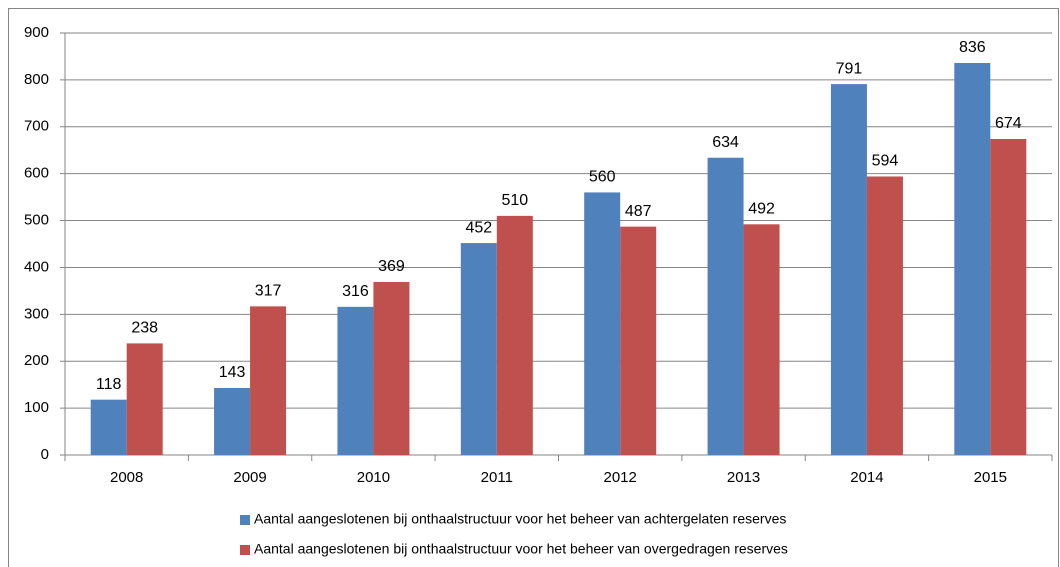 This screenshot has height=567, width=1060. What do you see at coordinates (355, 291) in the screenshot?
I see `data-label: 316` at bounding box center [355, 291].